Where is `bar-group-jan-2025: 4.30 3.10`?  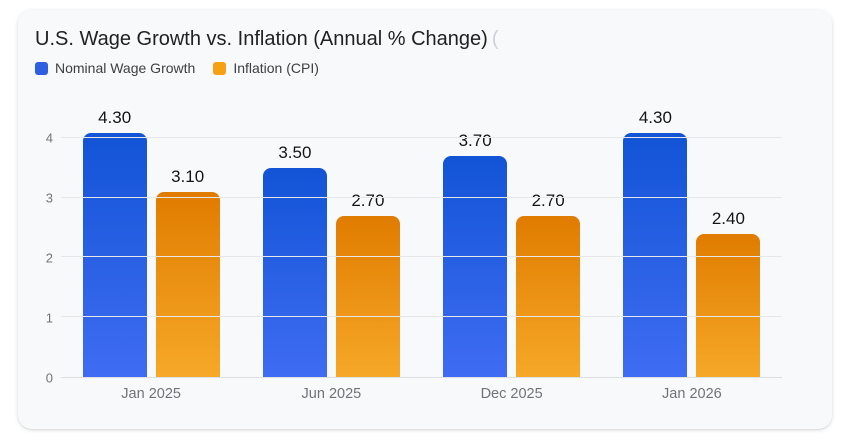
bar-group-jan-2025: 4.30 3.10 is located at coordinates (151, 242).